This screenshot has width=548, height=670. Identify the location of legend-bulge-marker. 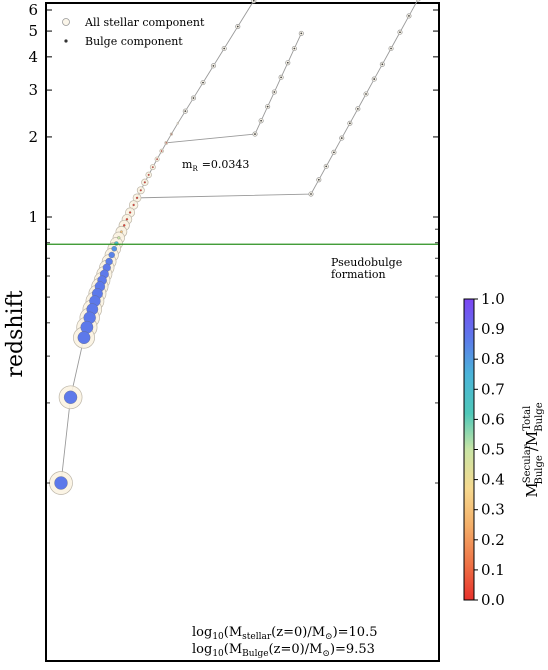
(66, 41).